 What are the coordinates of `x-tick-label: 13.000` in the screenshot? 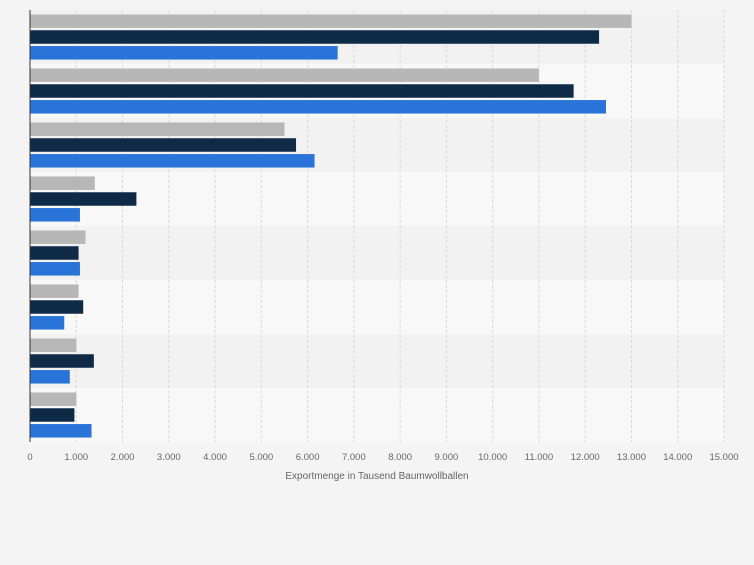 It's located at (631, 457).